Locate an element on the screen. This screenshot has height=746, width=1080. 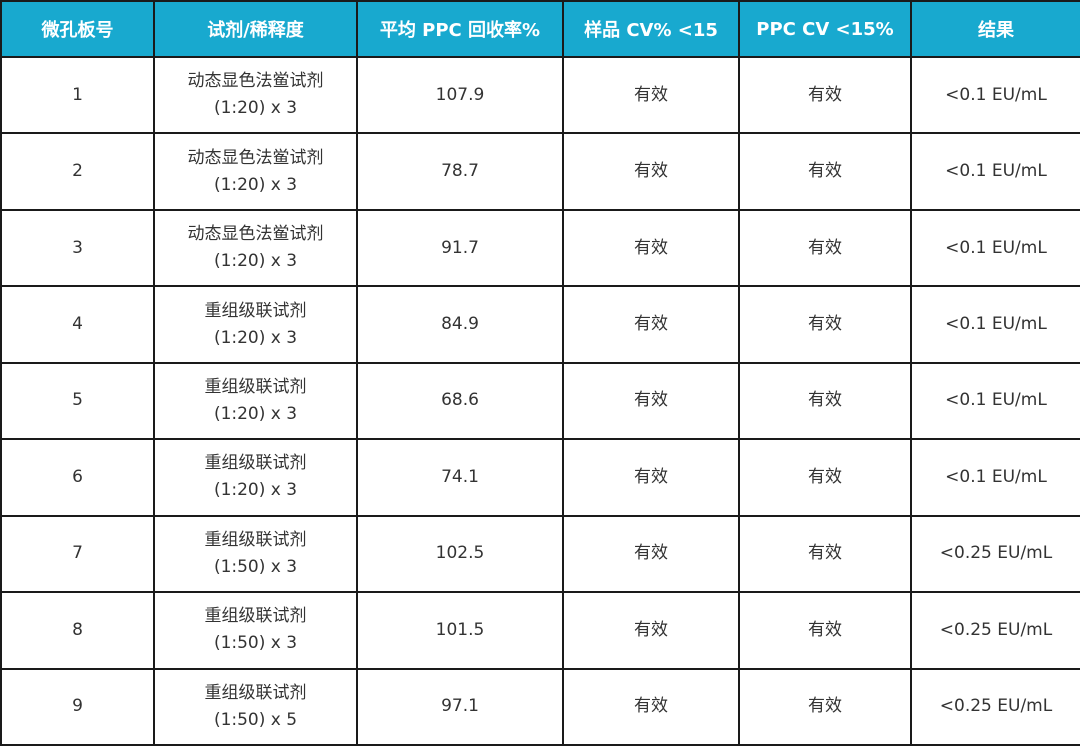
cell-reagent-dilution: 重组级联试剂 (1:50) x 5 is located at coordinates (255, 706).